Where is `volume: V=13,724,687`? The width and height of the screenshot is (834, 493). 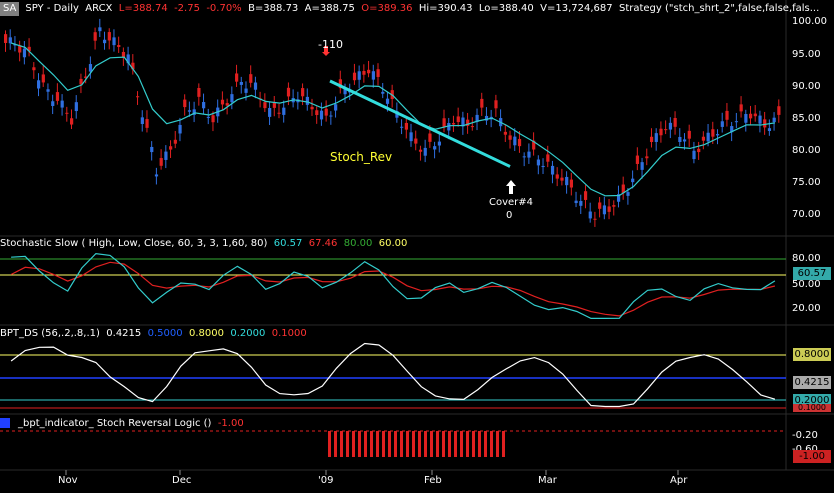 volume: V=13,724,687 is located at coordinates (576, 8).